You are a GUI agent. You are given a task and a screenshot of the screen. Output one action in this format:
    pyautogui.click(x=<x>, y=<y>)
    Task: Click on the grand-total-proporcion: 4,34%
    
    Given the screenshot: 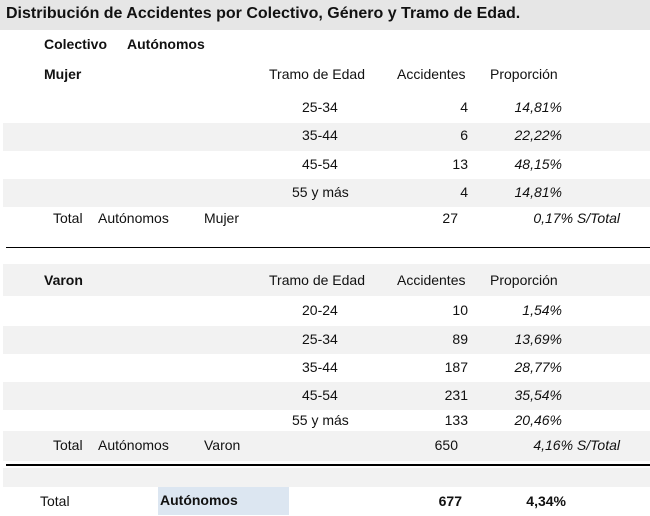 What is the action you would take?
    pyautogui.click(x=546, y=501)
    